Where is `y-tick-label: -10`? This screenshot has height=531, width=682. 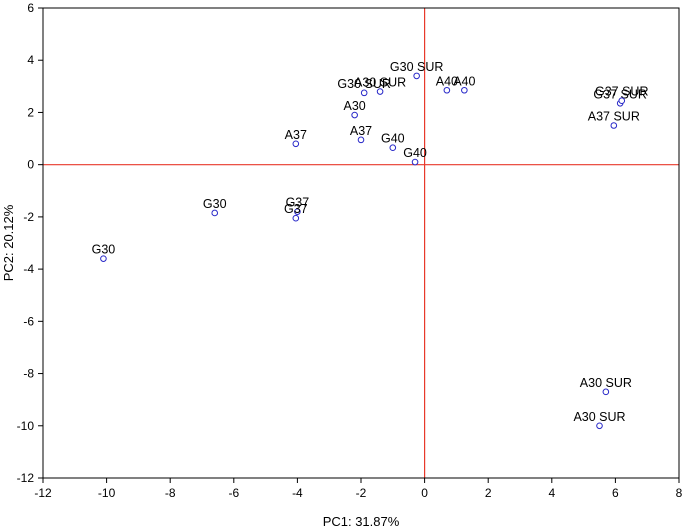
y-tick-label: -10 is located at coordinates (26, 426).